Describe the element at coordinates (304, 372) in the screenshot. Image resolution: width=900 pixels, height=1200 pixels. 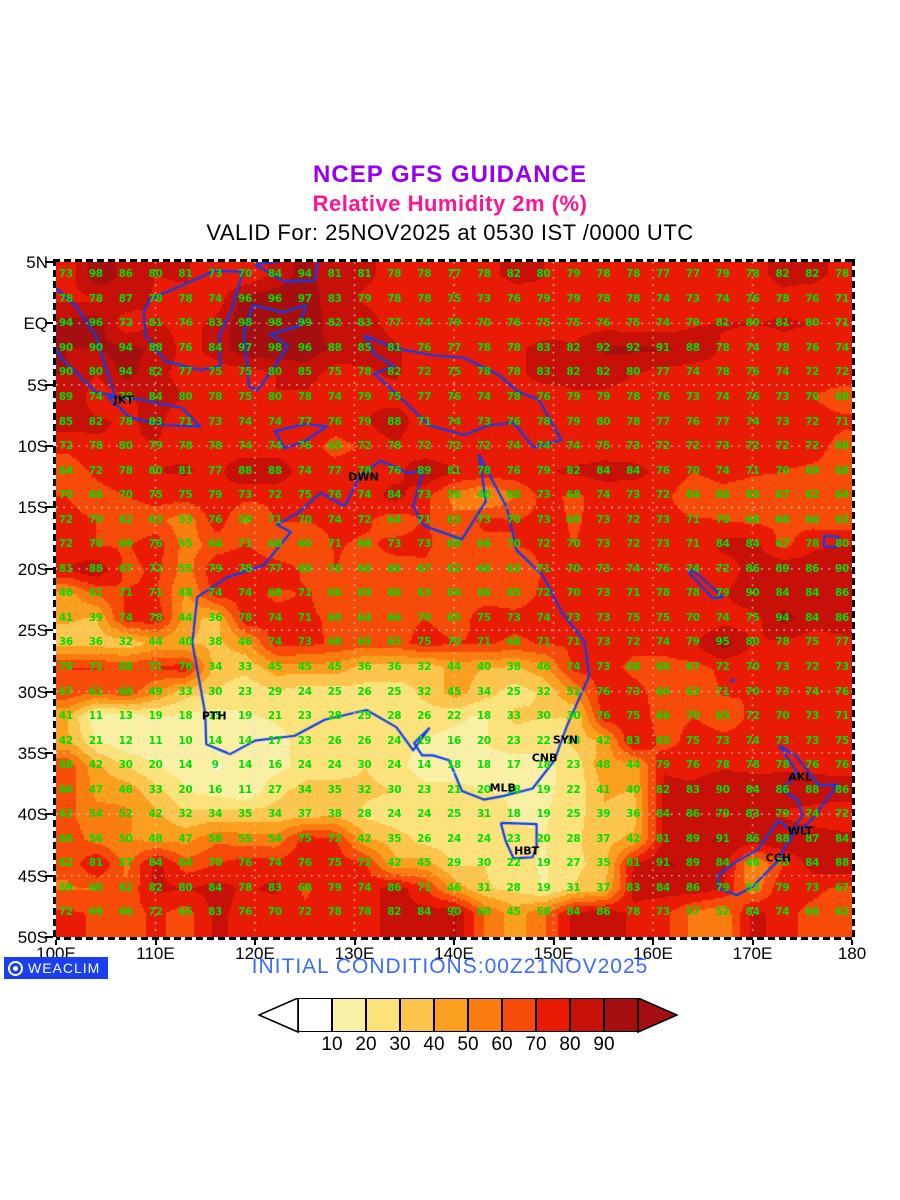
I see `grid-value: 85` at that location.